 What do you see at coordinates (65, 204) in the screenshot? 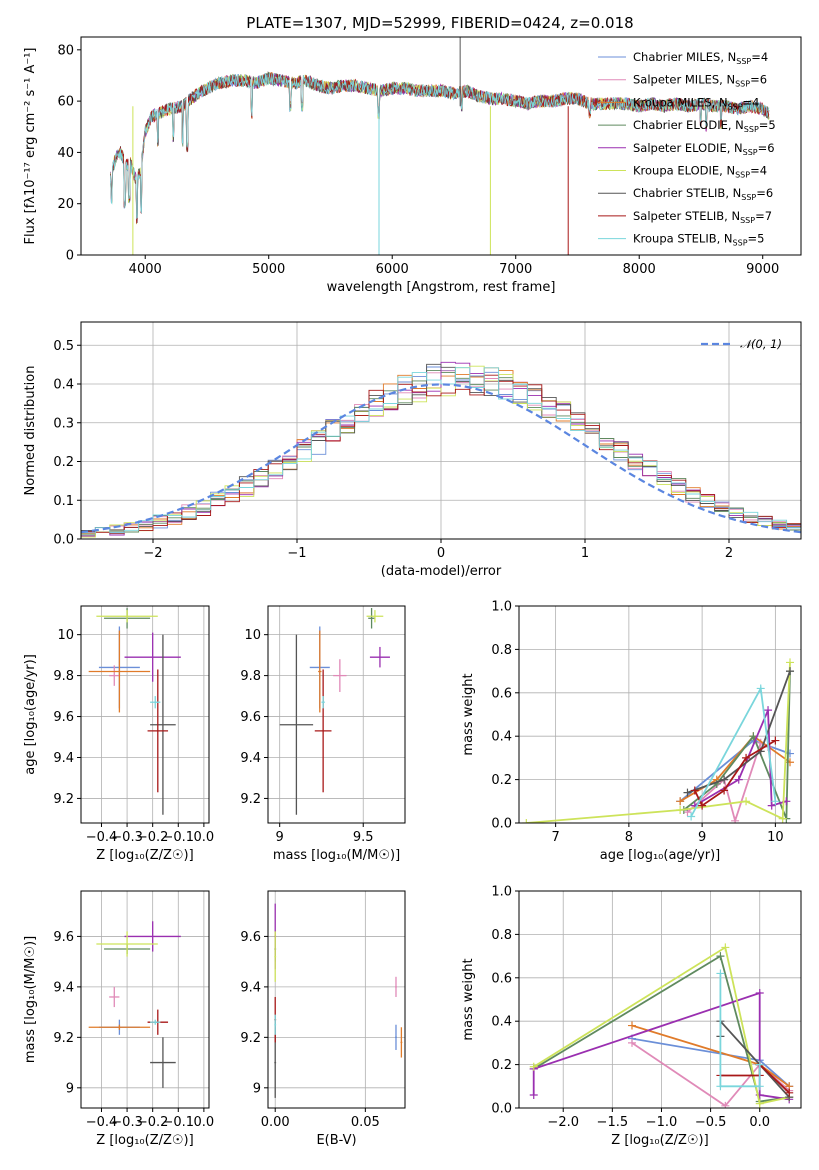
I see `y-tick-label: 20` at bounding box center [65, 204].